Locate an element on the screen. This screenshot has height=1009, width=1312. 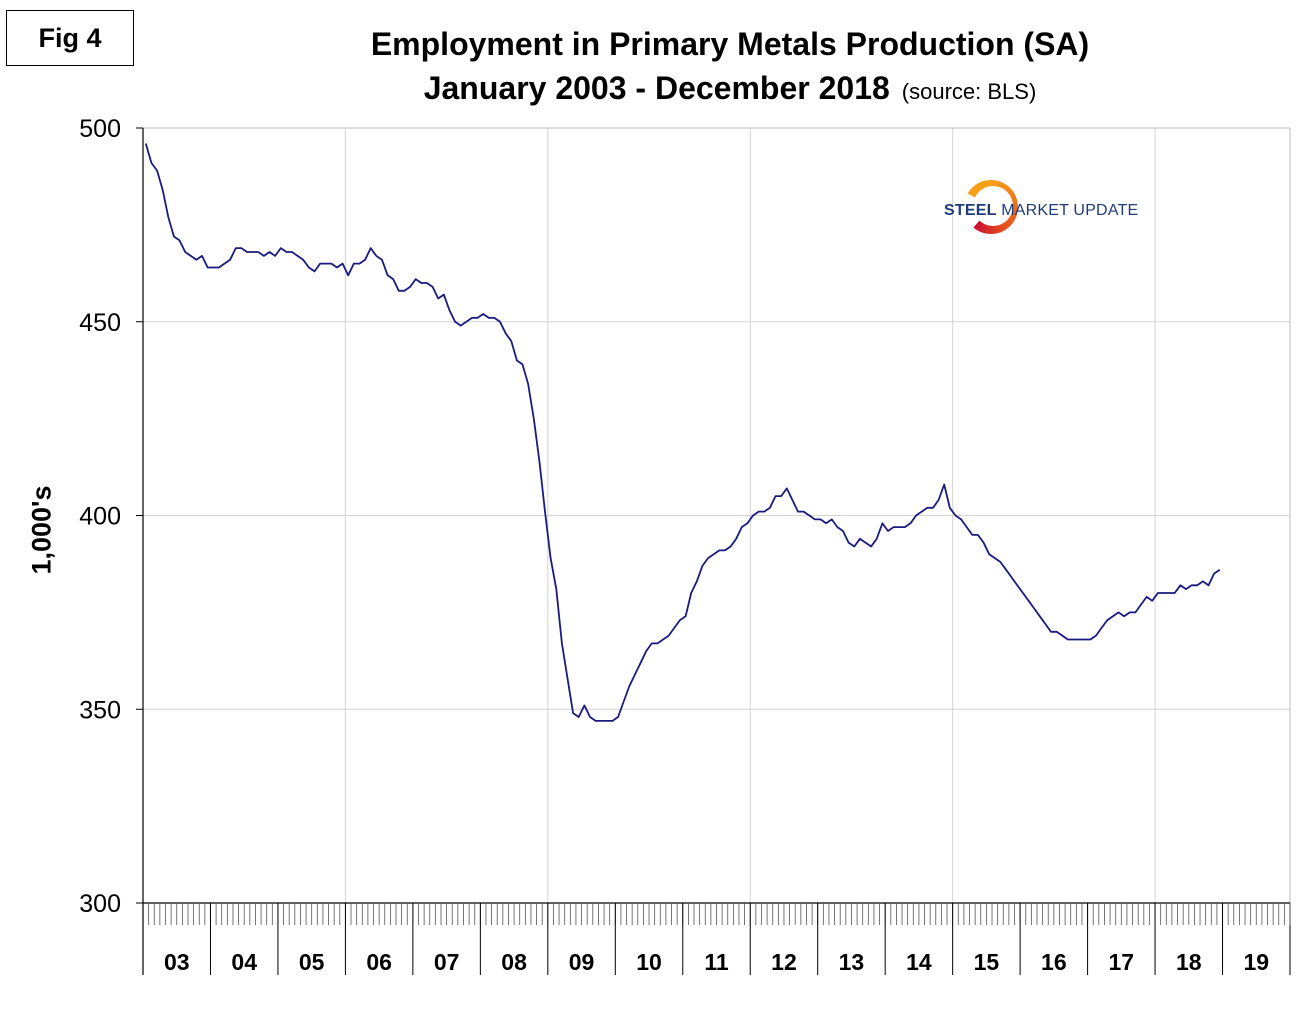
x-tick-label: 05 is located at coordinates (312, 962).